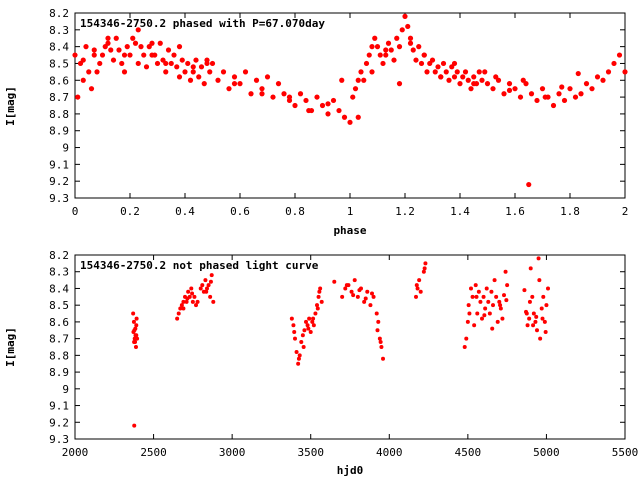 This screenshot has width=640, height=480. Describe the element at coordinates (59, 305) in the screenshot. I see `unphased-y-tick-label: 8.5` at that location.